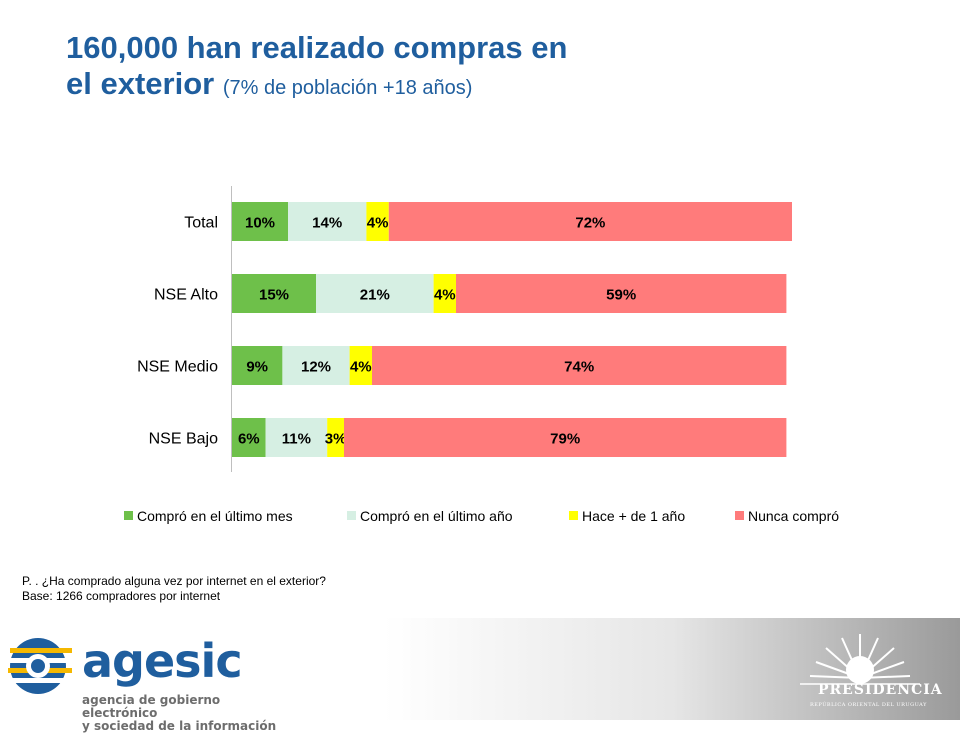  I want to click on data-label: 74%, so click(579, 367).